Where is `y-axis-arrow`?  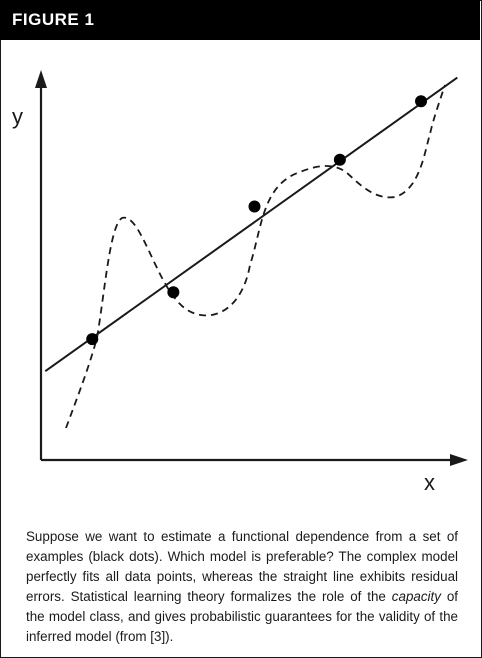
y-axis-arrow is located at coordinates (41, 79).